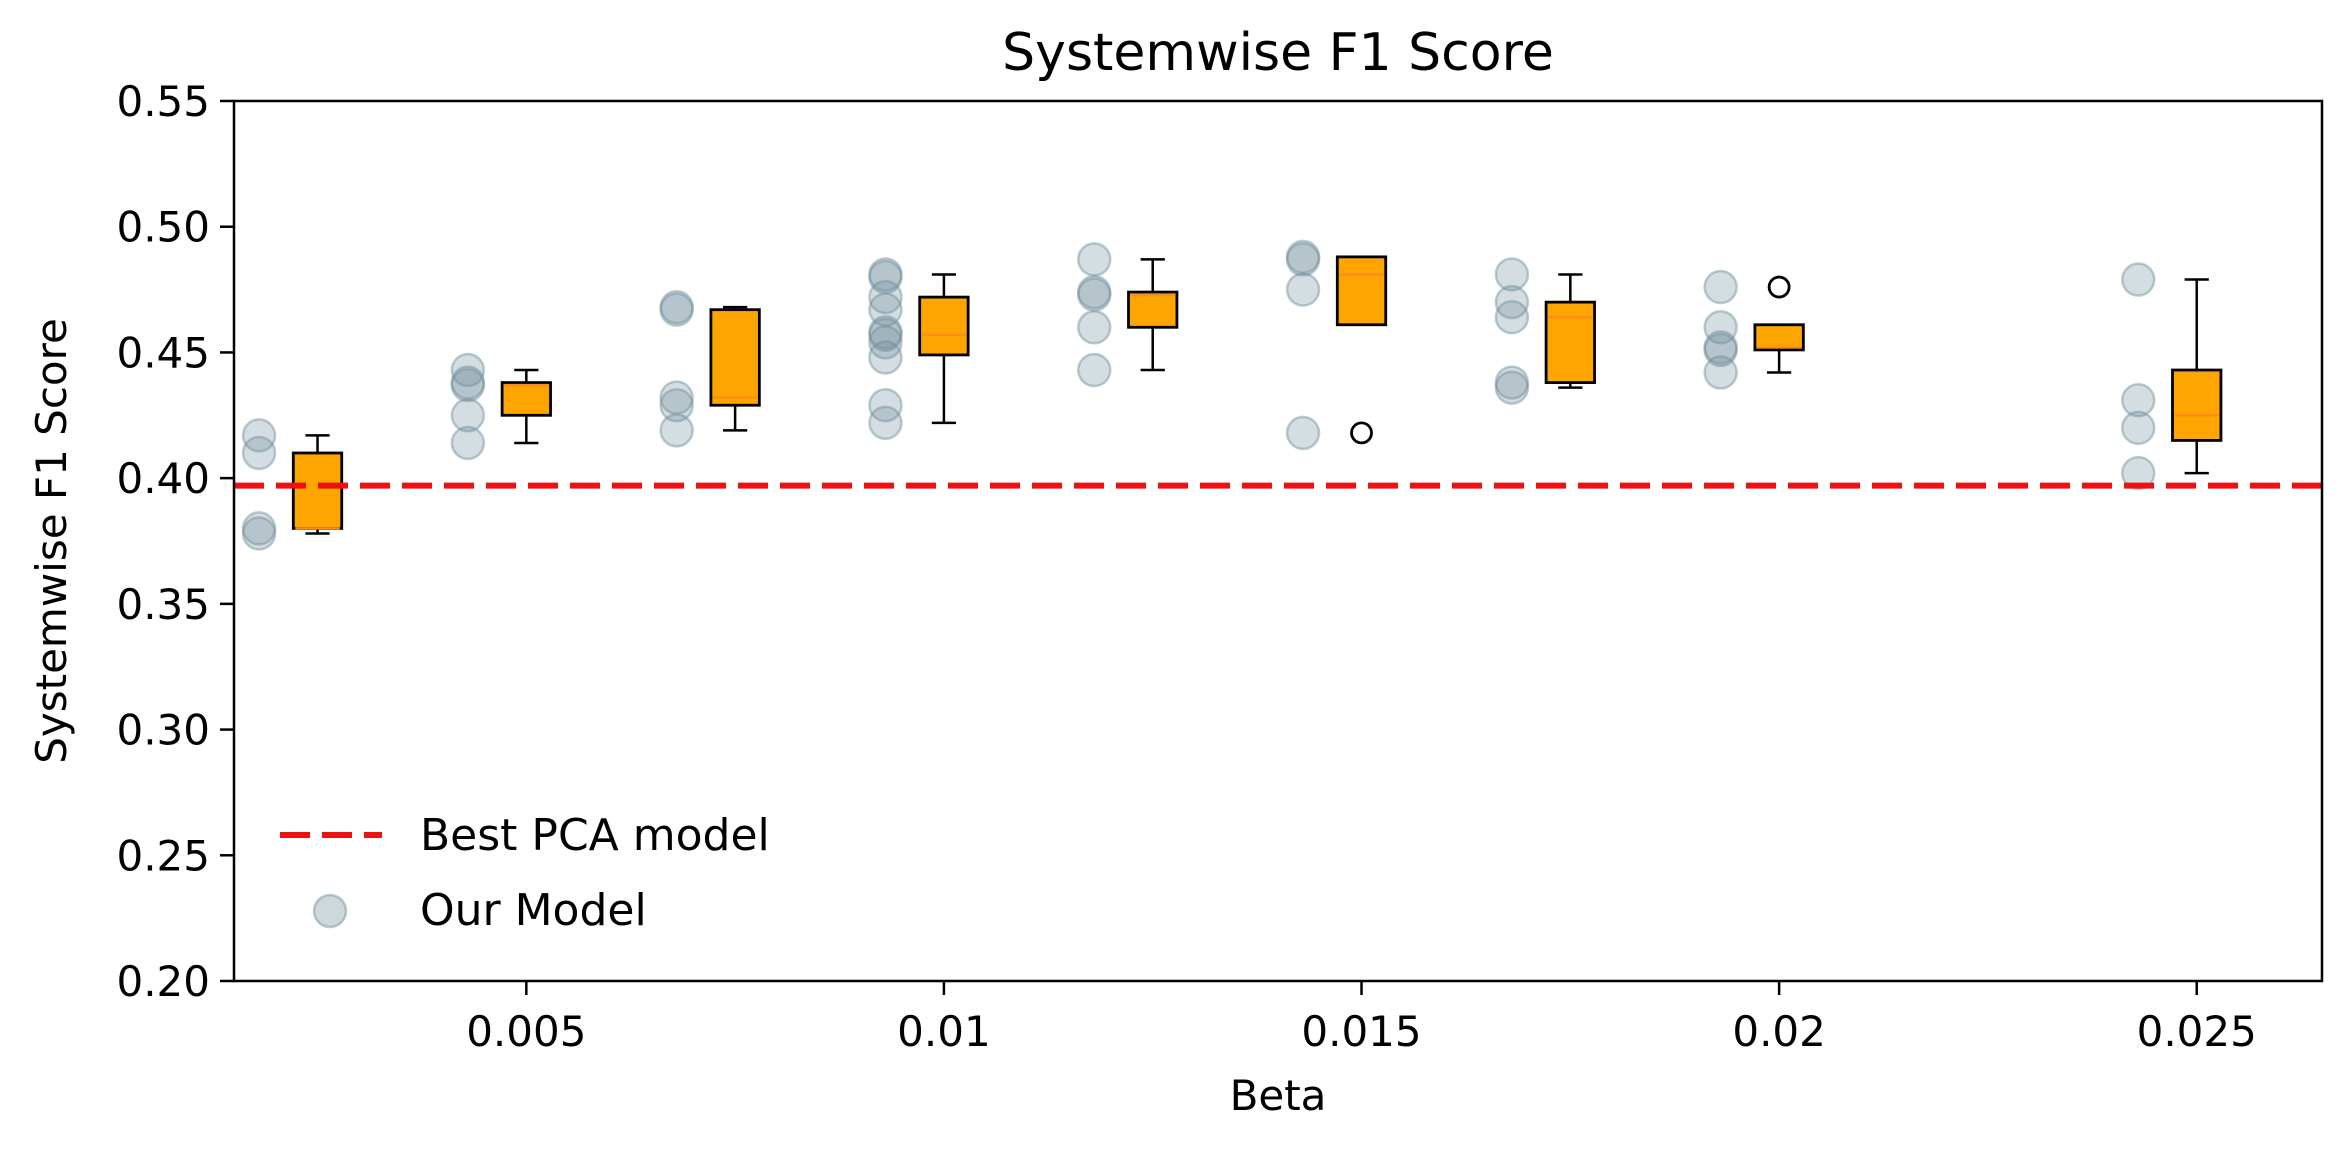  Describe the element at coordinates (330, 911) in the screenshot. I see `legend-model-swatch` at that location.